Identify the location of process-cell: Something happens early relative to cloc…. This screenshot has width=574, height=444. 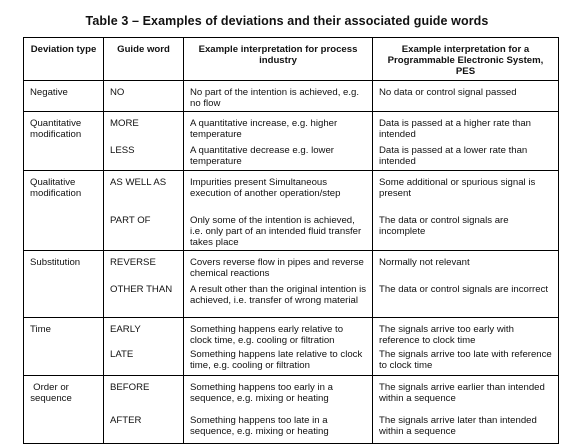
(278, 346).